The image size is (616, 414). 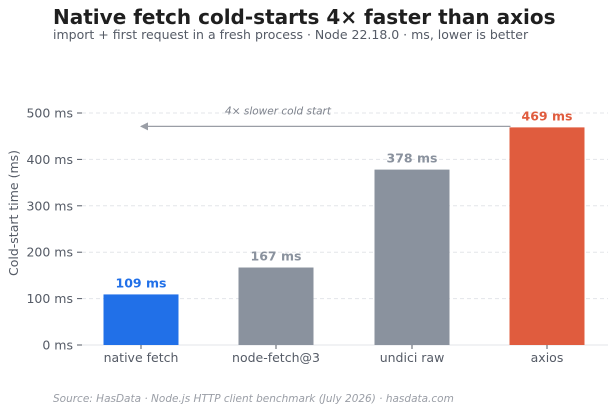 I want to click on bar-value-label: 378 ms, so click(x=412, y=158).